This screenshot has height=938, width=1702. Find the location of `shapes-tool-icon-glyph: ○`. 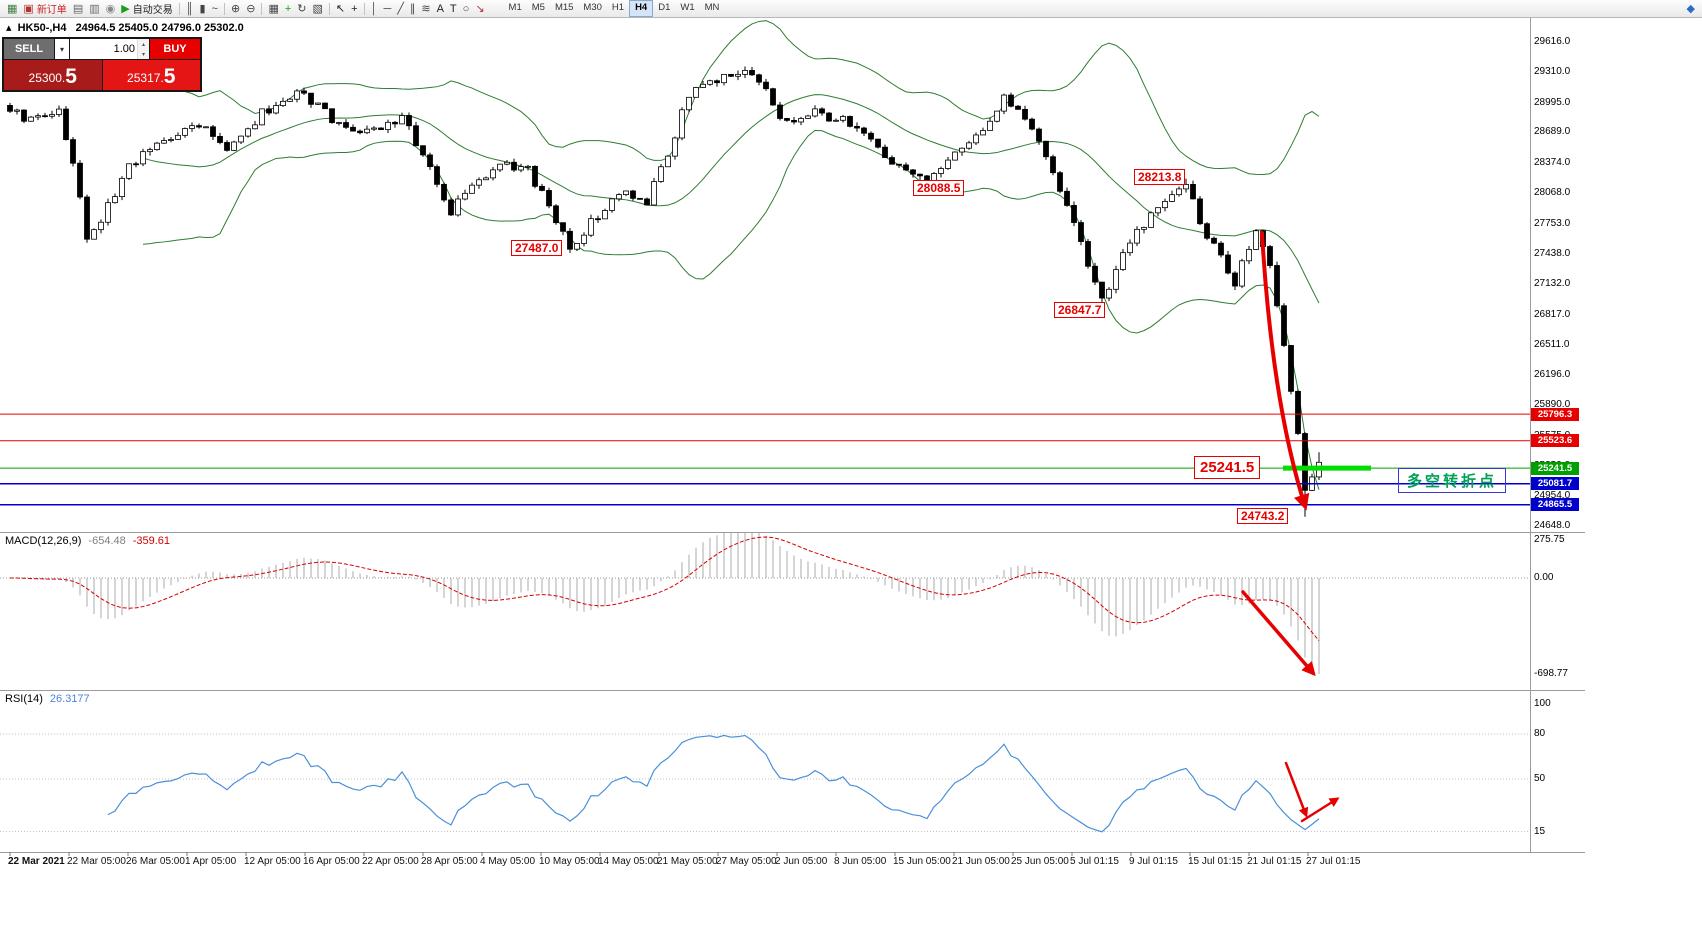

shapes-tool-icon-glyph: ○ is located at coordinates (466, 8).